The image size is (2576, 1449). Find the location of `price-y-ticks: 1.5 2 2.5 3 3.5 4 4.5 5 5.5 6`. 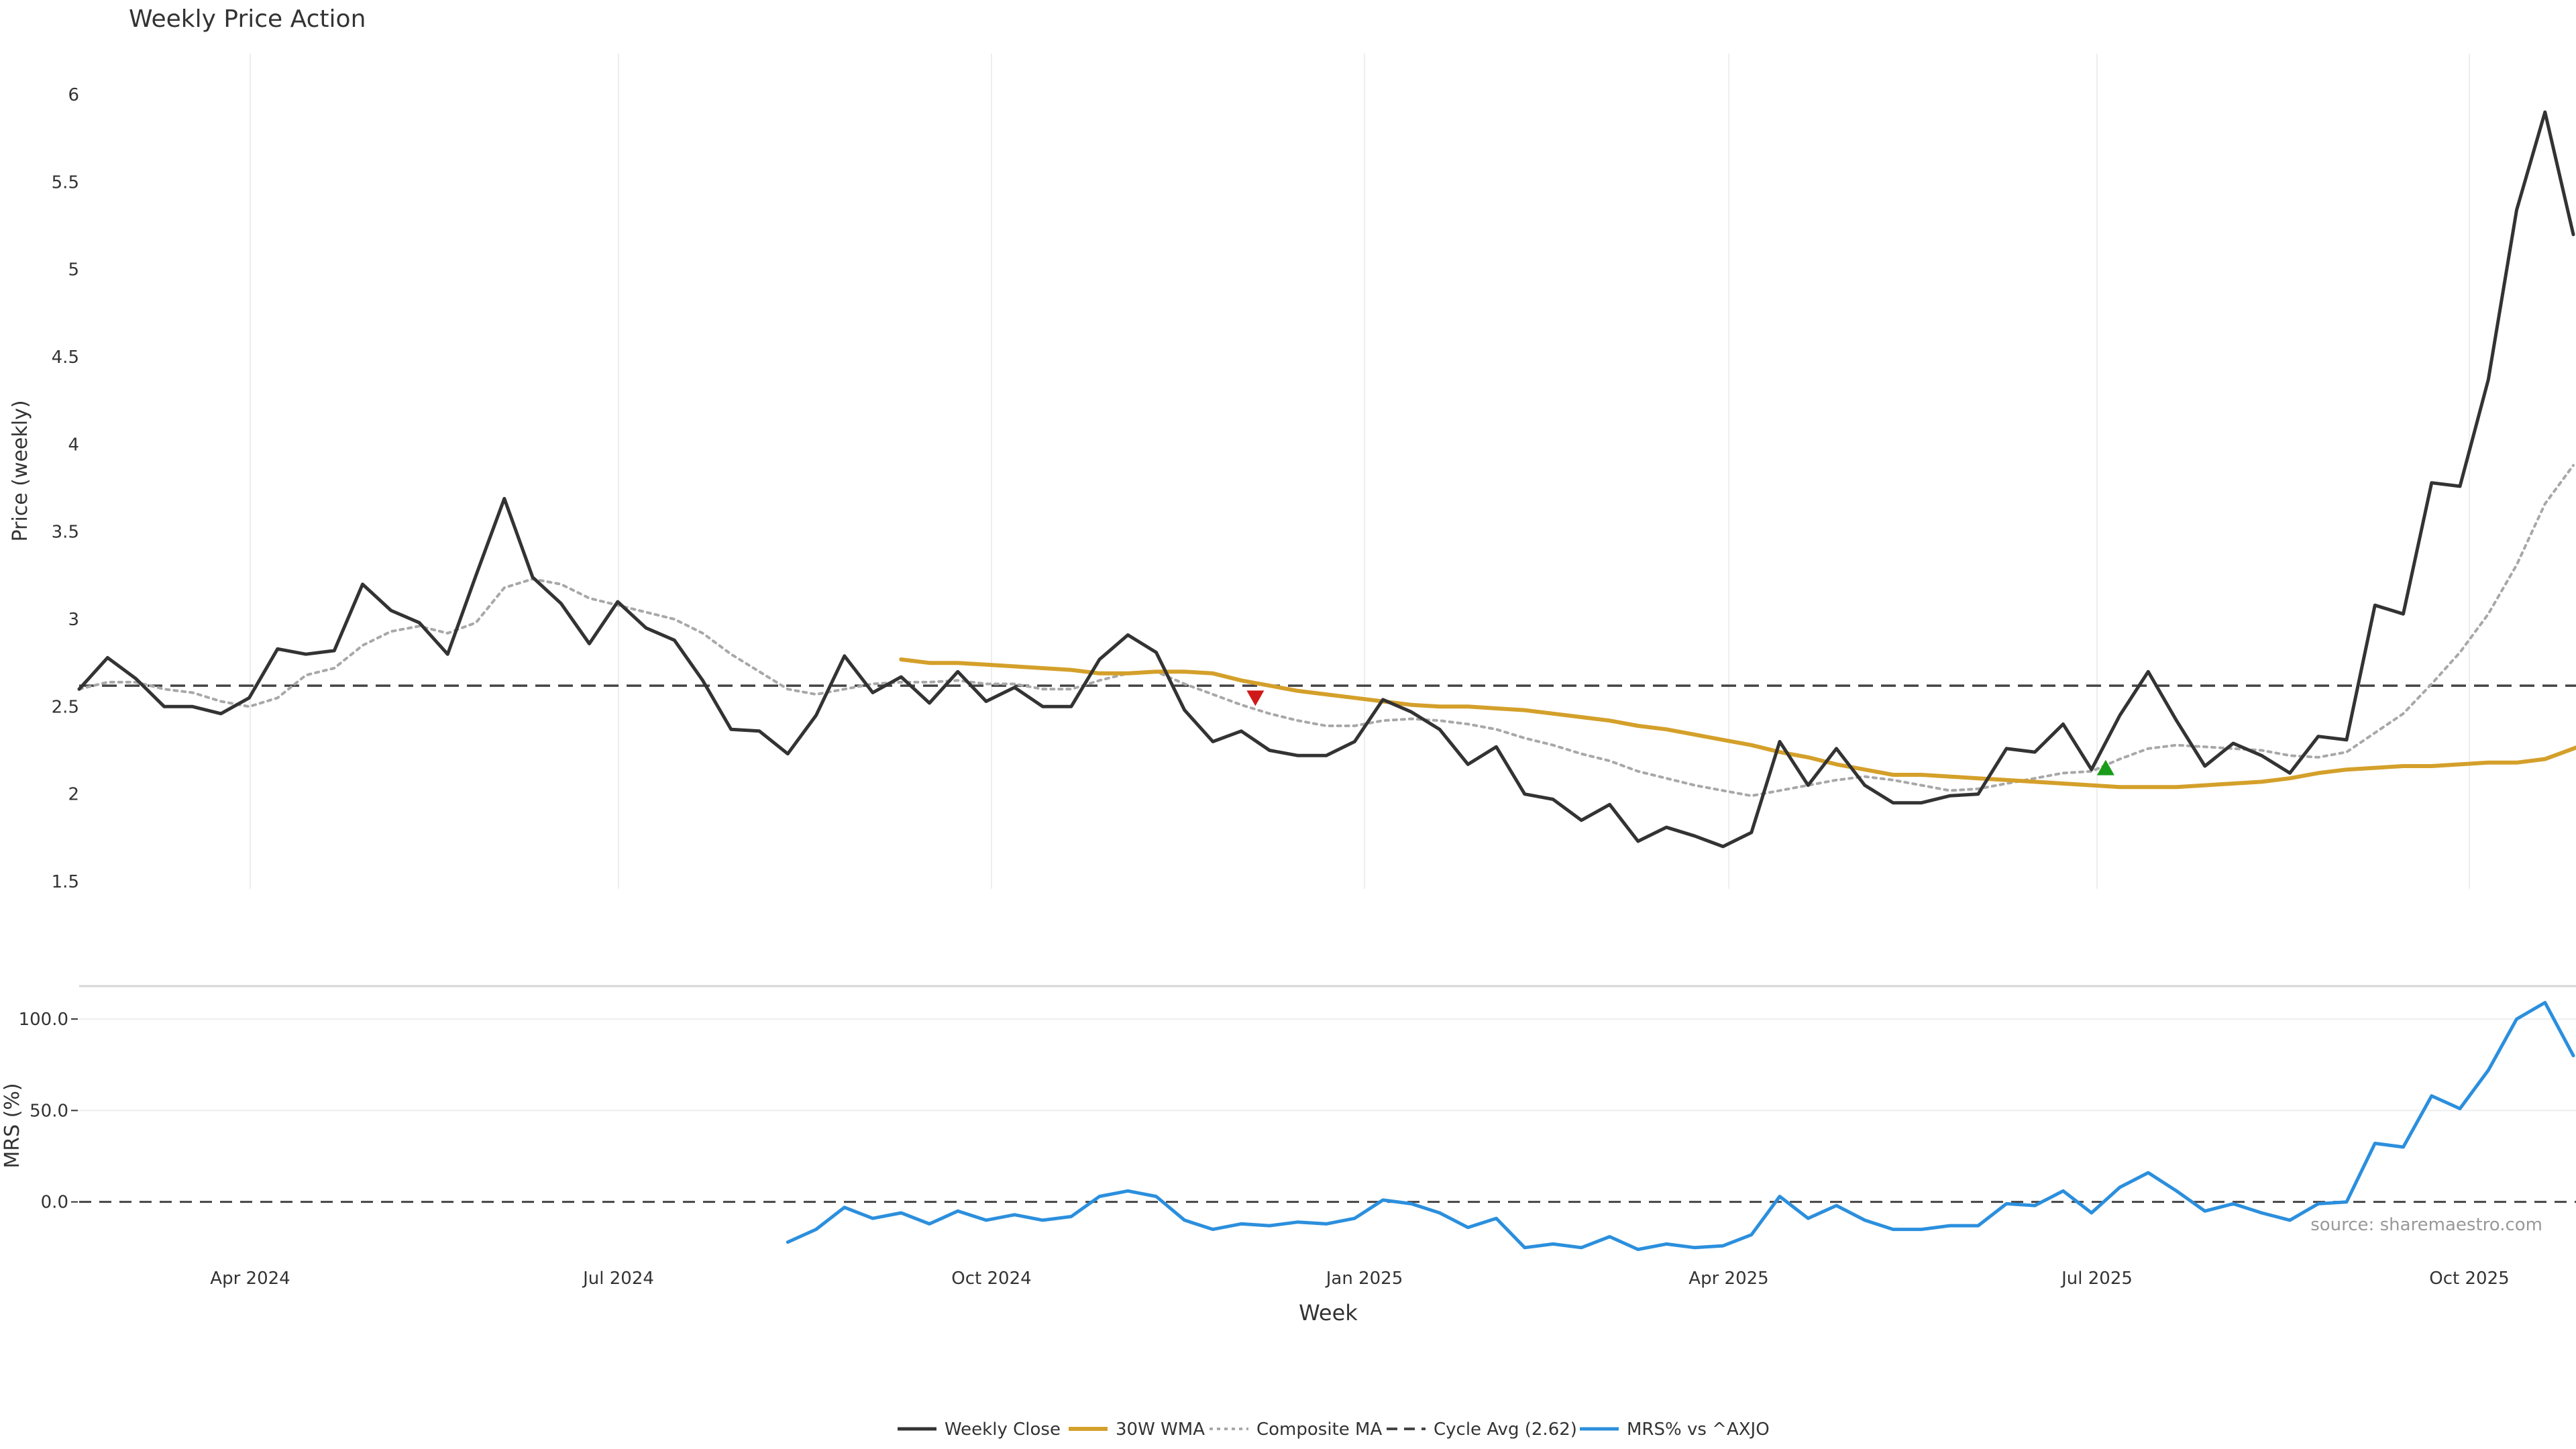

price-y-ticks: 1.5 2 2.5 3 3.5 4 4.5 5 5.5 6 is located at coordinates (65, 488).